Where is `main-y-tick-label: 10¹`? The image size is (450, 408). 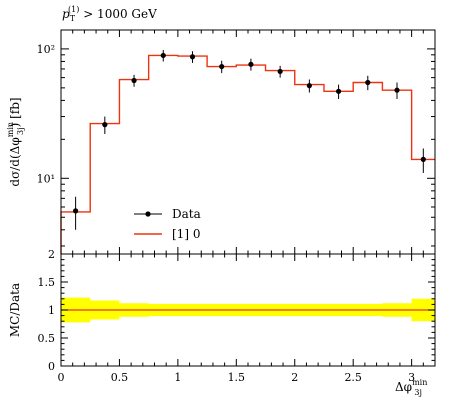 main-y-tick-label: 10¹ is located at coordinates (46, 178).